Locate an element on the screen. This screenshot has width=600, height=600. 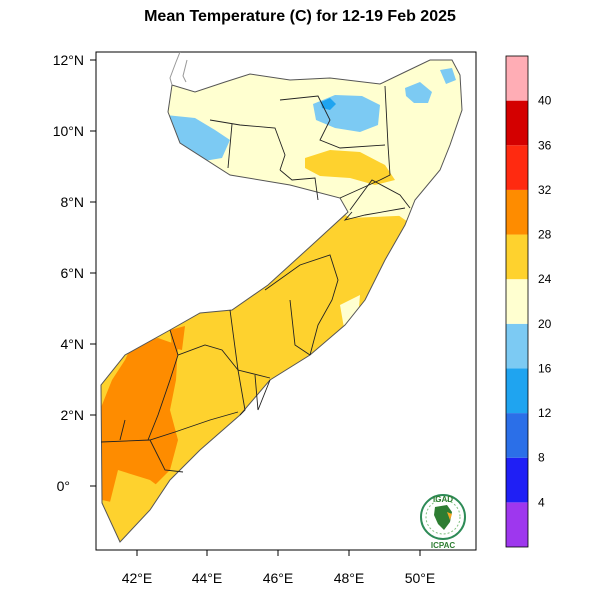
colorbar-label: 24 is located at coordinates (545, 279).